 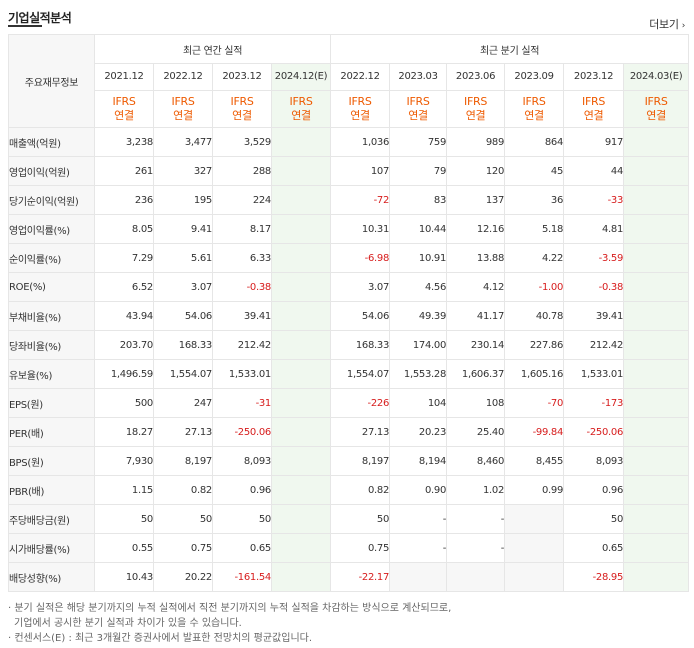 I want to click on table-cell: 83, so click(x=418, y=200).